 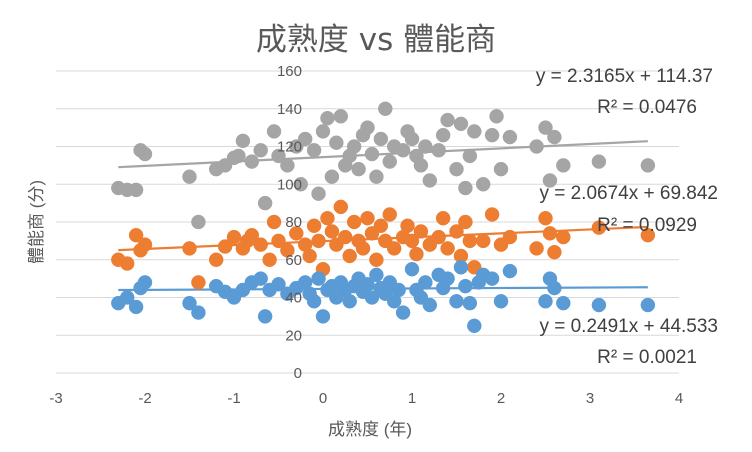 What do you see at coordinates (370, 429) in the screenshot?
I see `x-axis-title: 成熟度 (年)` at bounding box center [370, 429].